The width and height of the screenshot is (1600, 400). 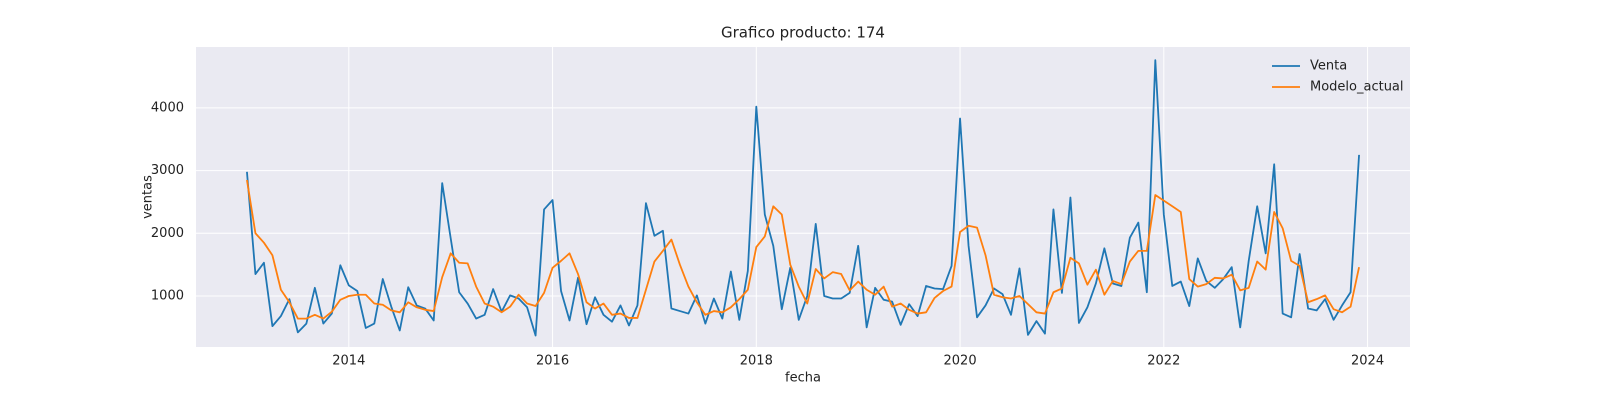 What do you see at coordinates (552, 361) in the screenshot?
I see `x-tick-label: 2016` at bounding box center [552, 361].